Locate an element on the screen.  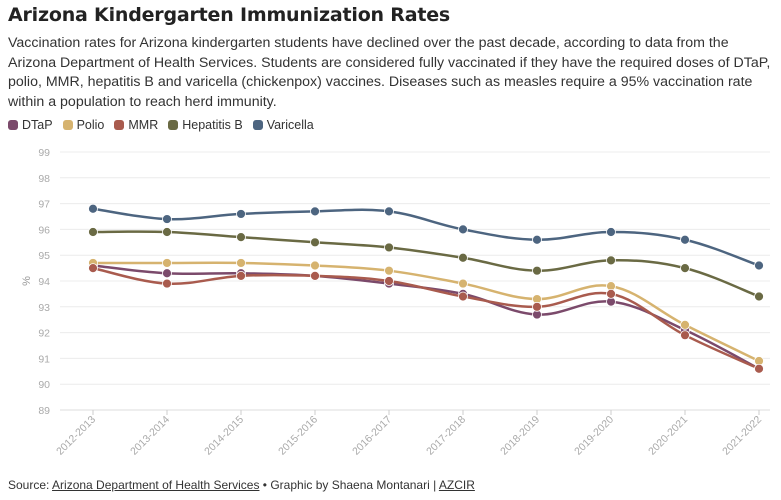
x-tick-label: 2017-2018 is located at coordinates (446, 436).